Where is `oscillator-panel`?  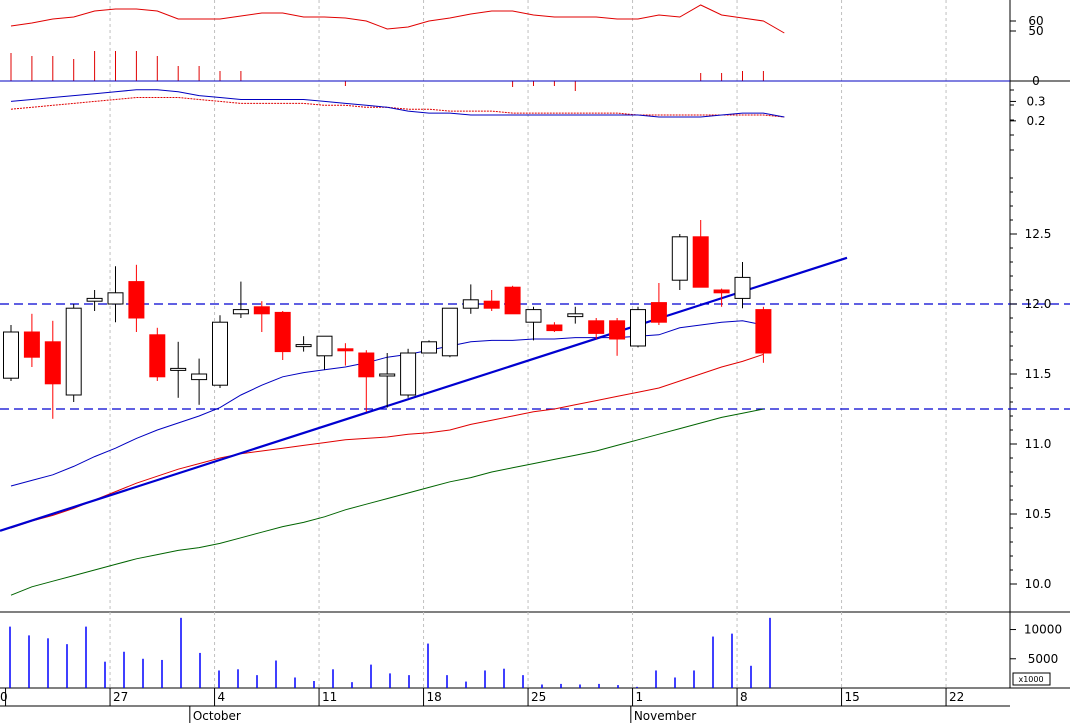
oscillator-panel is located at coordinates (397, 103).